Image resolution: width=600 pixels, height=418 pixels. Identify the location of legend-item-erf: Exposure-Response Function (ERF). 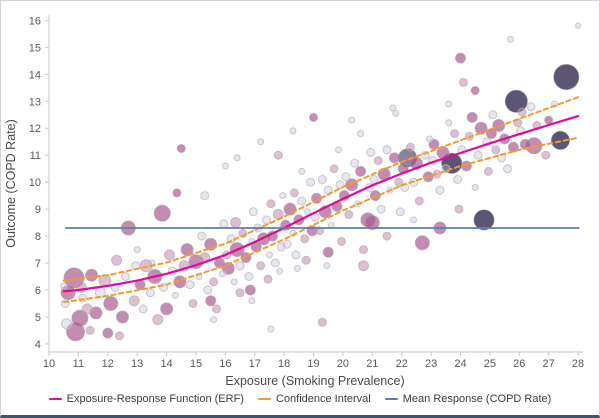
(146, 399).